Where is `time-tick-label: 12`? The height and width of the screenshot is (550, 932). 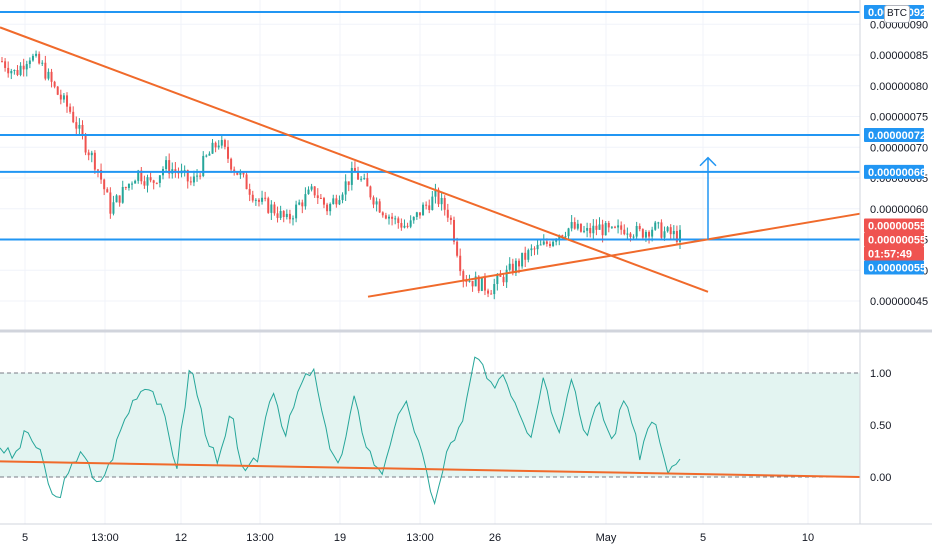
time-tick-label: 12 is located at coordinates (181, 538).